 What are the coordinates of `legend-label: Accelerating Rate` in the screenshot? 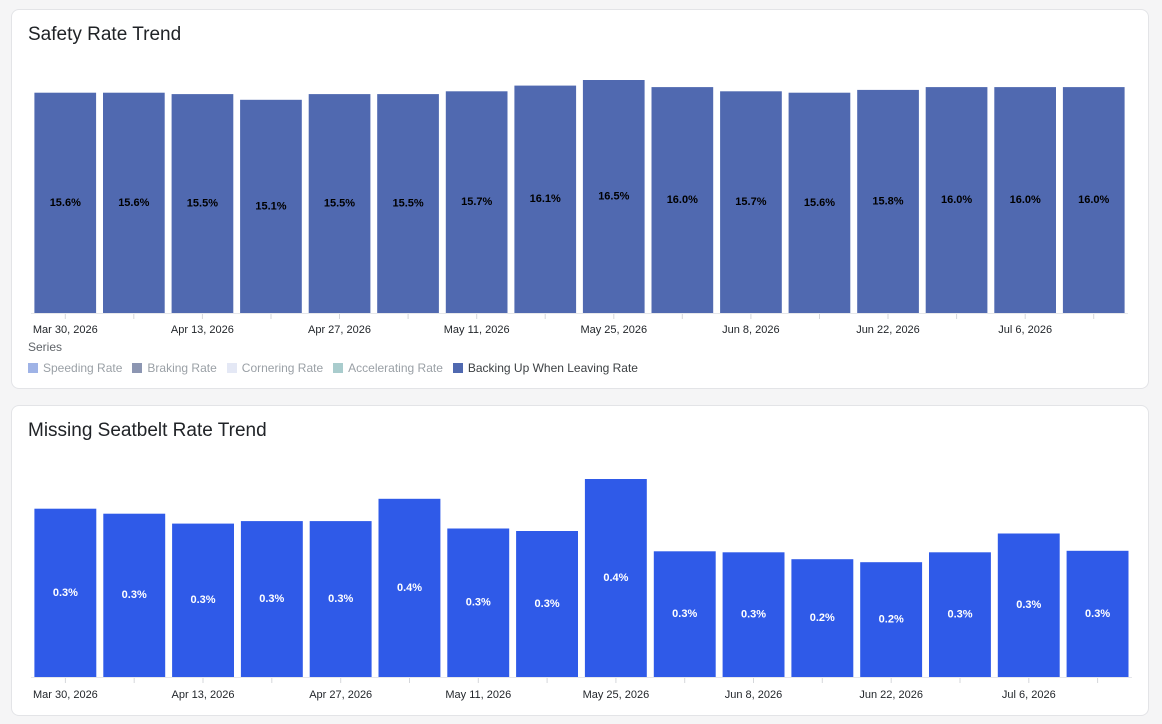 It's located at (395, 368).